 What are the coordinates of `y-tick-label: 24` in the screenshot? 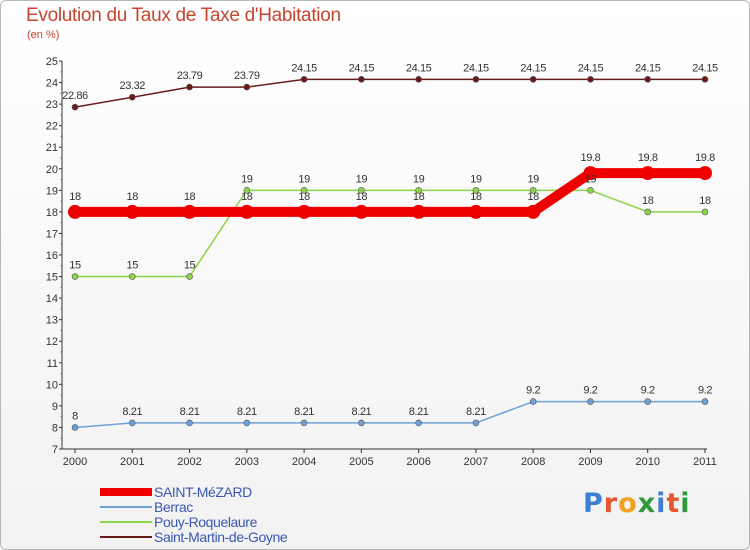 It's located at (52, 84).